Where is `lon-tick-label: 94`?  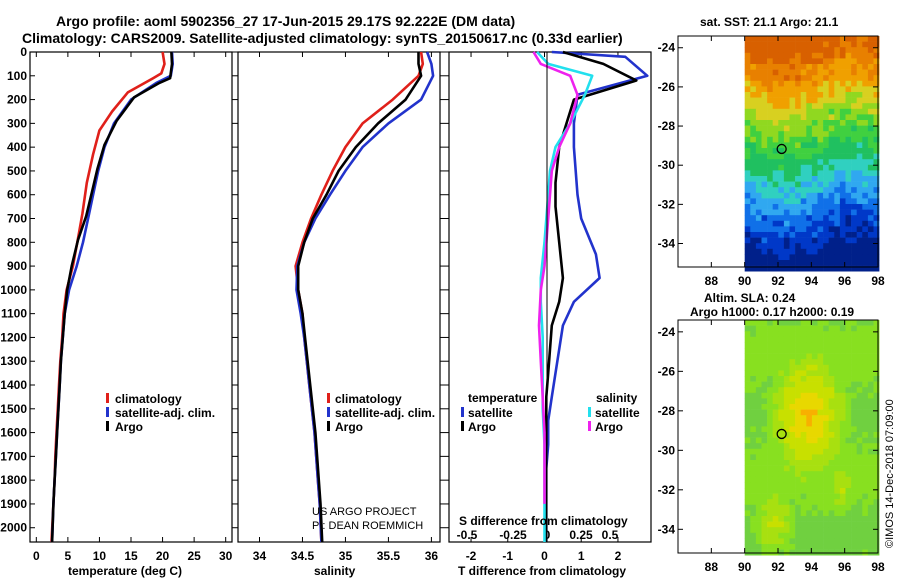 lon-tick-label: 94 is located at coordinates (812, 567).